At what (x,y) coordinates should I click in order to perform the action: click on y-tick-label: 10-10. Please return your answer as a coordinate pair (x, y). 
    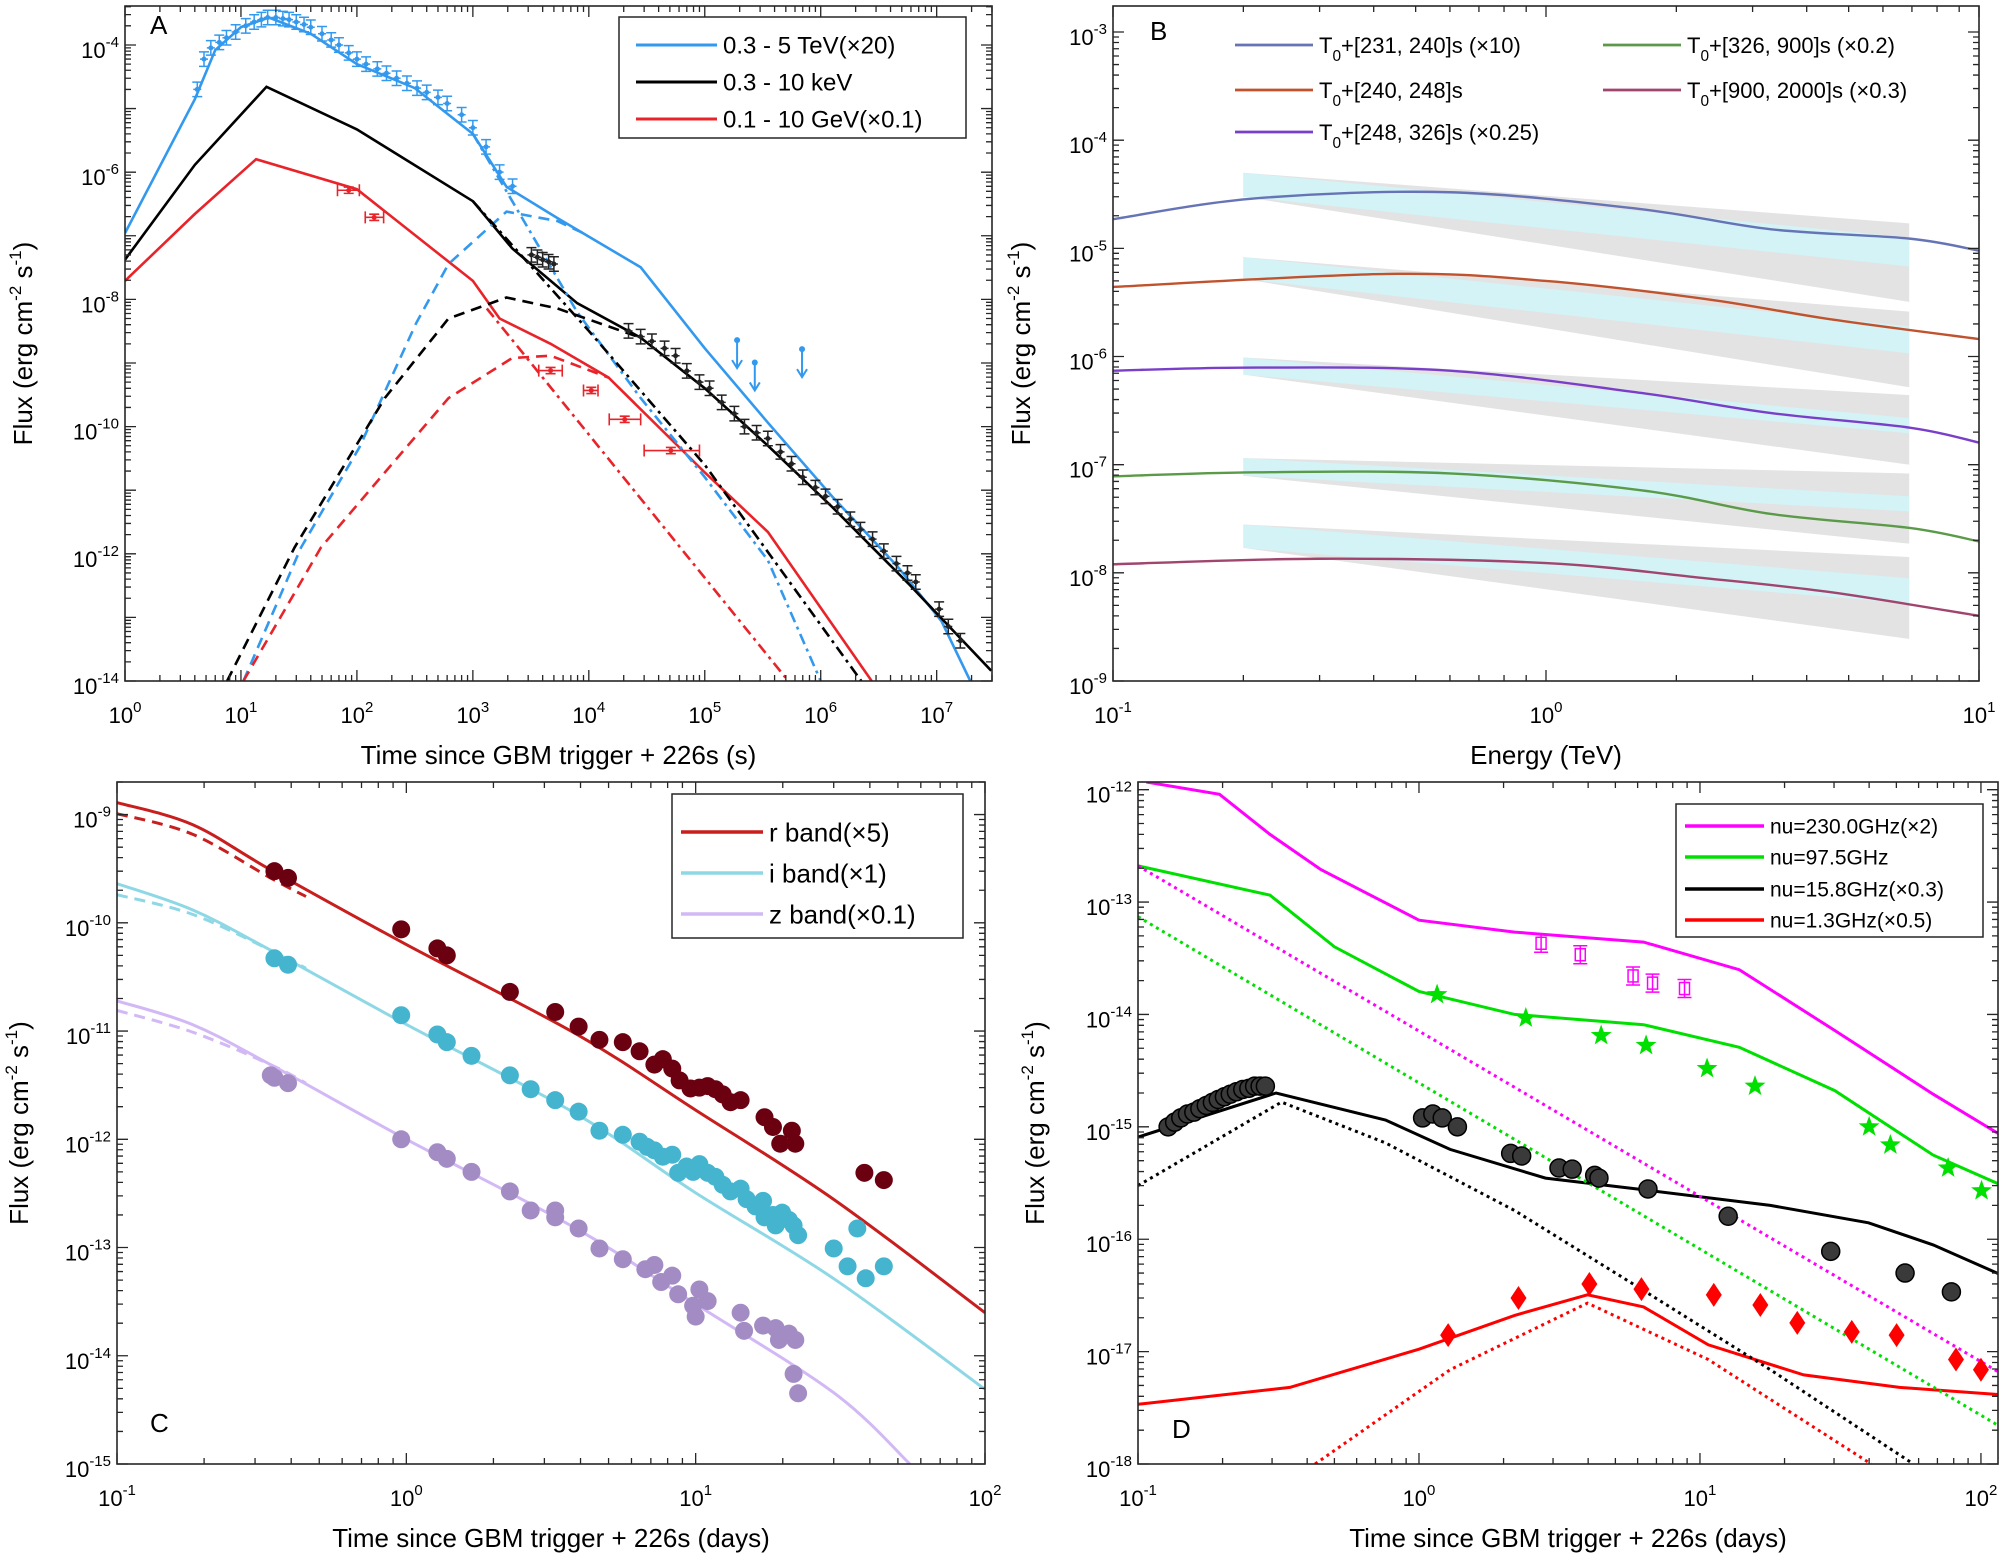
    Looking at the image, I should click on (88, 926).